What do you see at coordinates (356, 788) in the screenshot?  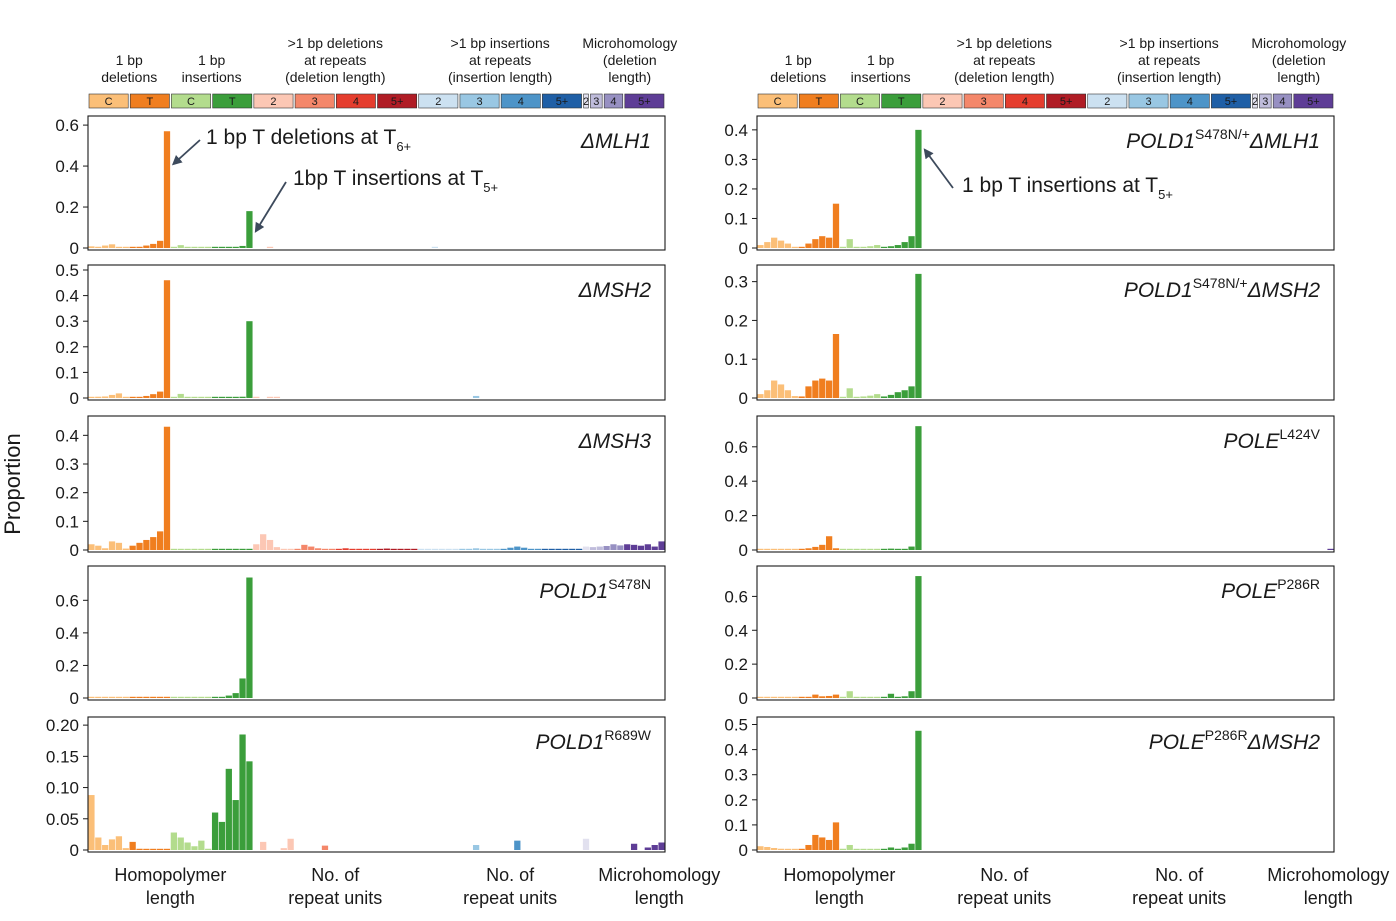 I see `panel-p5: 0 0.05 0.10 0.15 0.20 POLD1R689W` at bounding box center [356, 788].